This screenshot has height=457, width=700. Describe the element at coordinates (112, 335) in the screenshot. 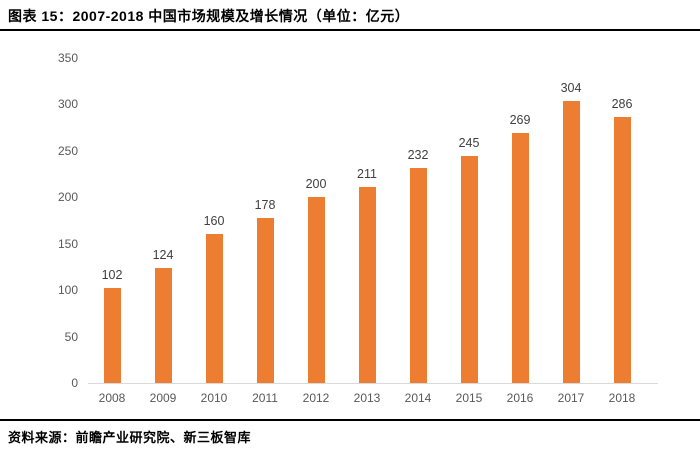

I see `bar-2008` at that location.